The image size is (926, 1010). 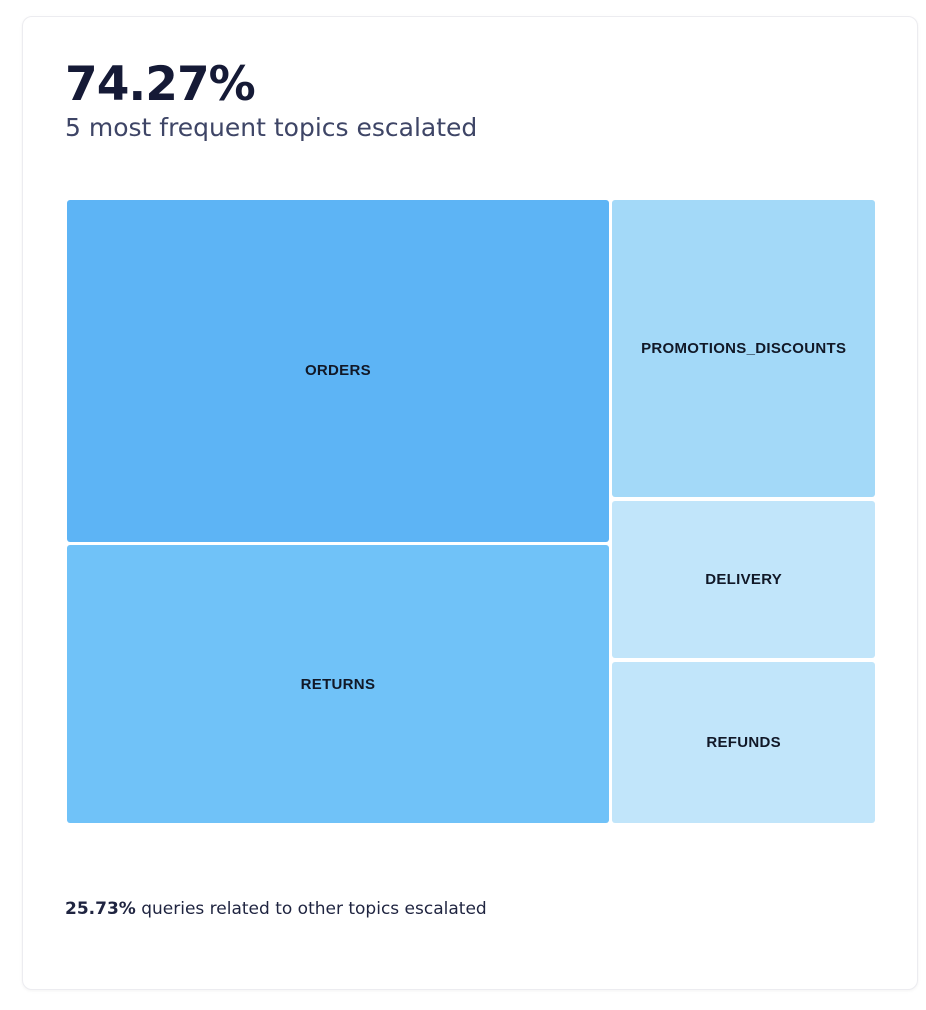 I want to click on treemap-cell-label: ORDERS, so click(x=337, y=371).